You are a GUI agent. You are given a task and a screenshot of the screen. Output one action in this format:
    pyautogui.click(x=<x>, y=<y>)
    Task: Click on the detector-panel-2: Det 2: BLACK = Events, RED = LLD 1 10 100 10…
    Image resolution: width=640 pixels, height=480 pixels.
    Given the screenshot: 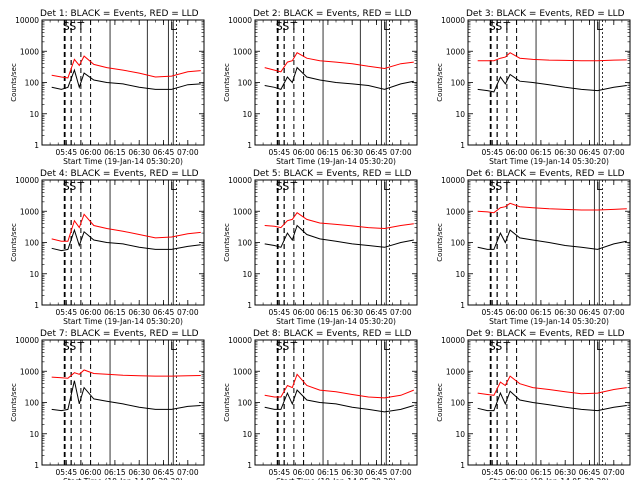 What is the action you would take?
    pyautogui.click(x=320, y=87)
    